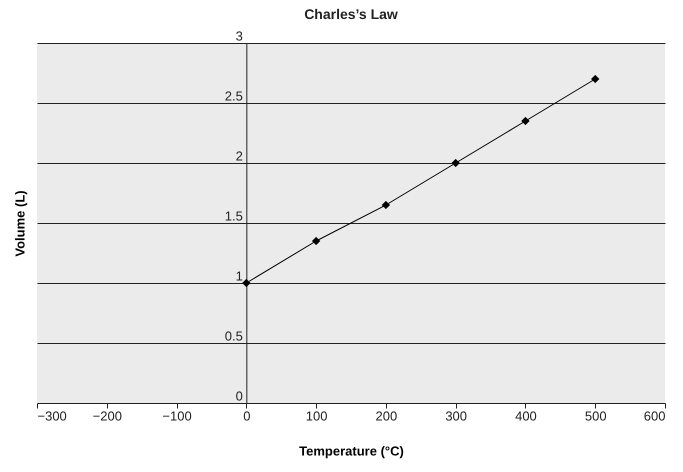  I want to click on chart-title: Charles’s Law, so click(351, 14).